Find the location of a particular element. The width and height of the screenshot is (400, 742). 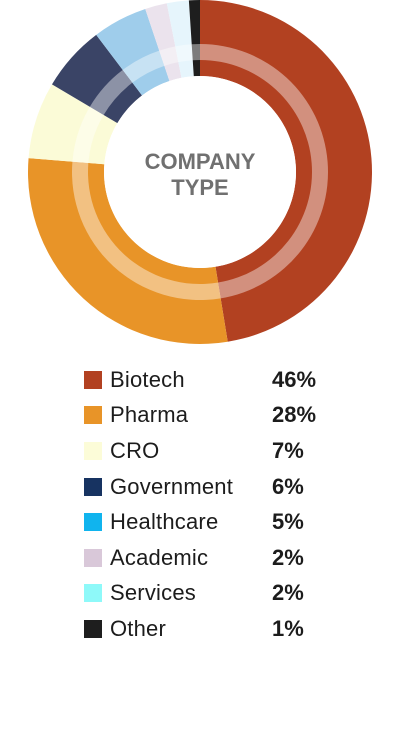

chart-title-line-2: TYPE is located at coordinates (199, 187).